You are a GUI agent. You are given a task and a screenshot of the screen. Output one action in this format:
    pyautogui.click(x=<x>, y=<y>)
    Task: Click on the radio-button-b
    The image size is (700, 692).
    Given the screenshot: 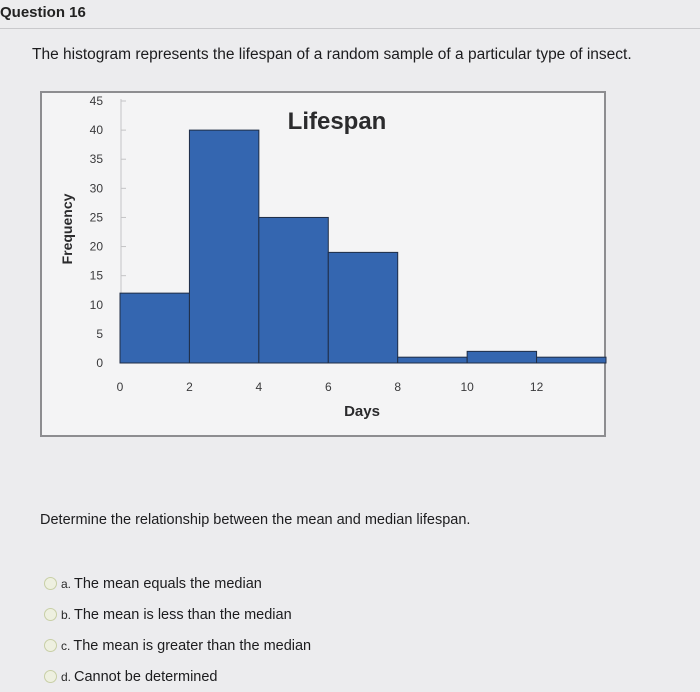 What is the action you would take?
    pyautogui.click(x=50, y=614)
    